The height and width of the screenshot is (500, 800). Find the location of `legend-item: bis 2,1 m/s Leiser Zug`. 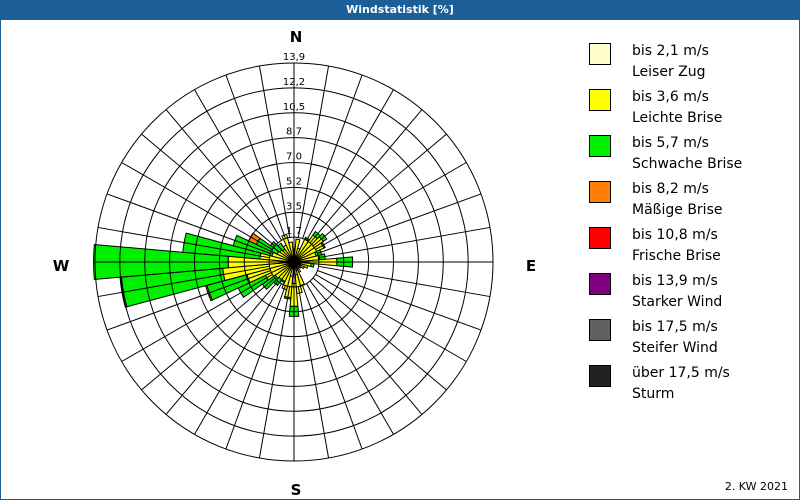

legend-item: bis 2,1 m/s Leiser Zug is located at coordinates (689, 63).